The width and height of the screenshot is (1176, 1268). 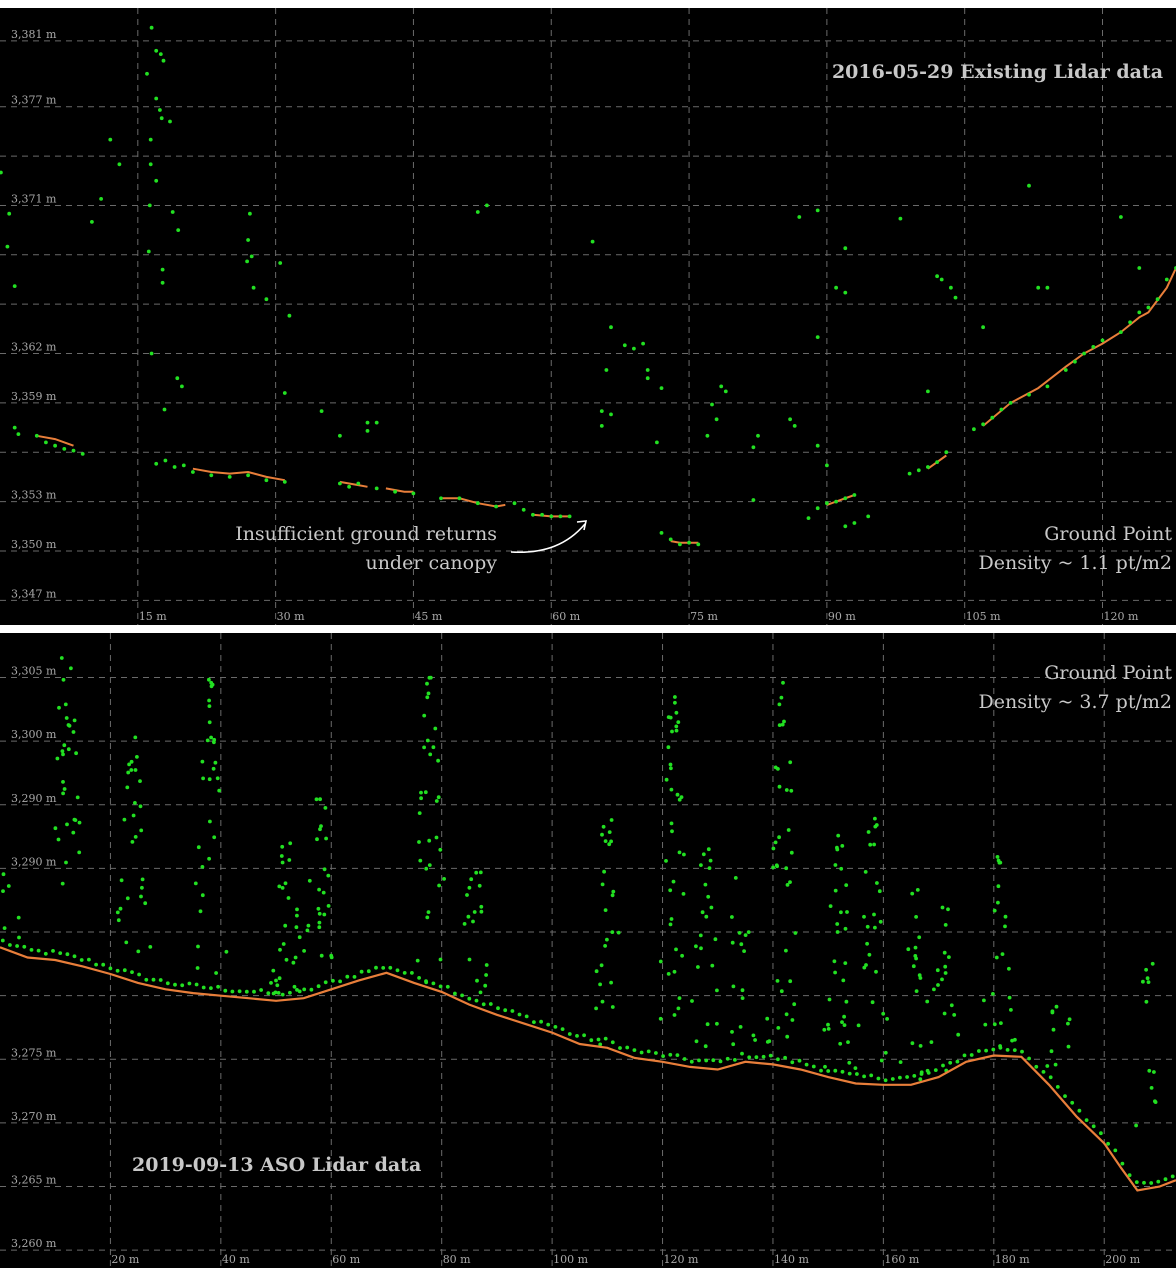 I want to click on y-tick-label: 3,300 m, so click(x=34, y=734).